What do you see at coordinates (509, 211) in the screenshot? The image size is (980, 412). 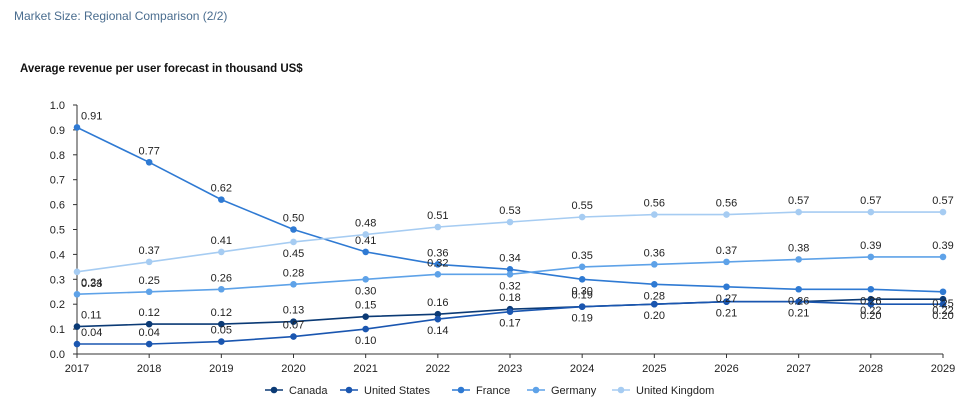 I see `data-label-united-kingdom: 0.53` at bounding box center [509, 211].